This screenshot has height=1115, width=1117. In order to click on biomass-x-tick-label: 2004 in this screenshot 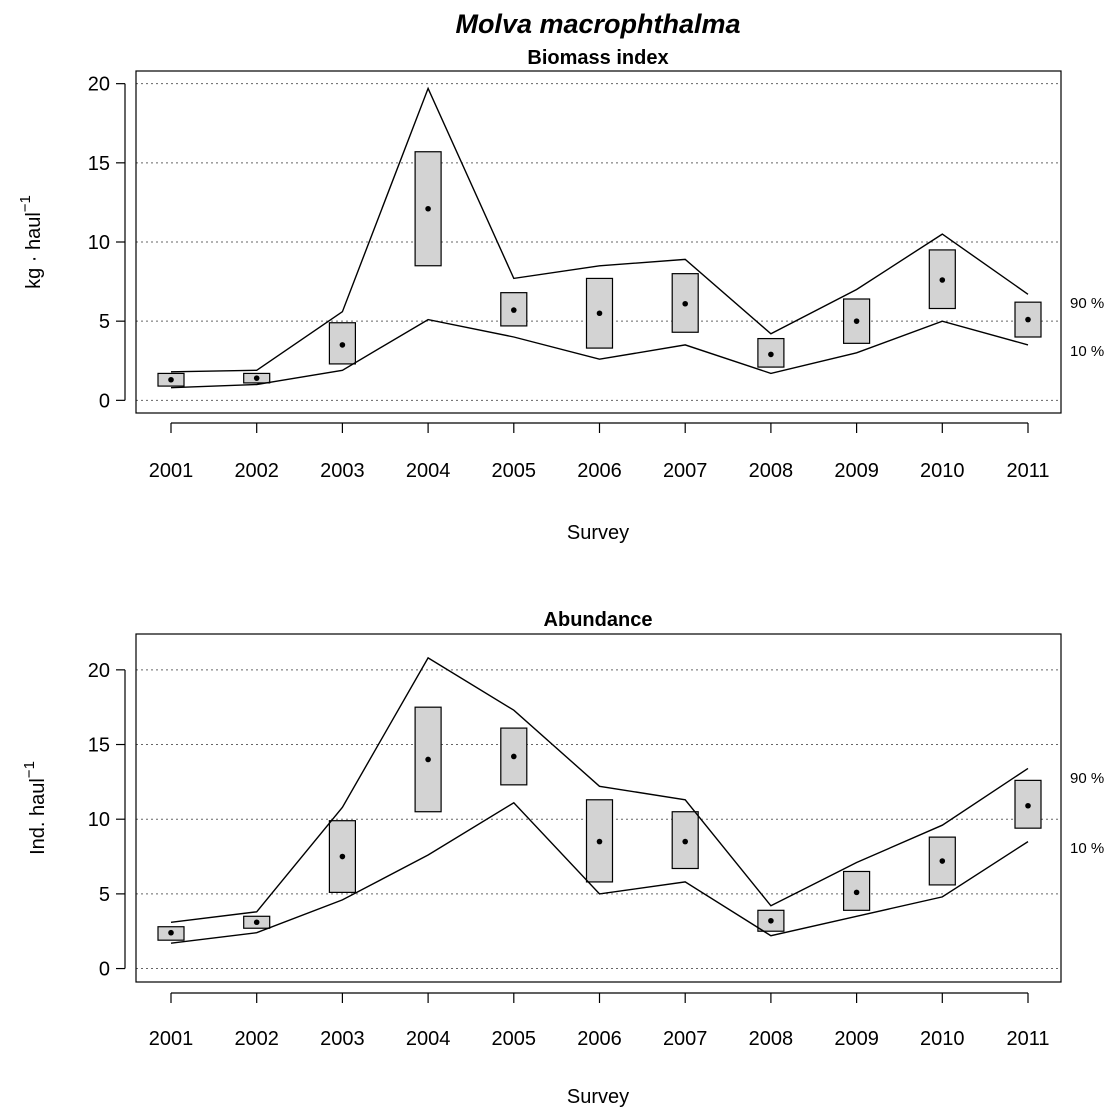, I will do `click(428, 471)`.